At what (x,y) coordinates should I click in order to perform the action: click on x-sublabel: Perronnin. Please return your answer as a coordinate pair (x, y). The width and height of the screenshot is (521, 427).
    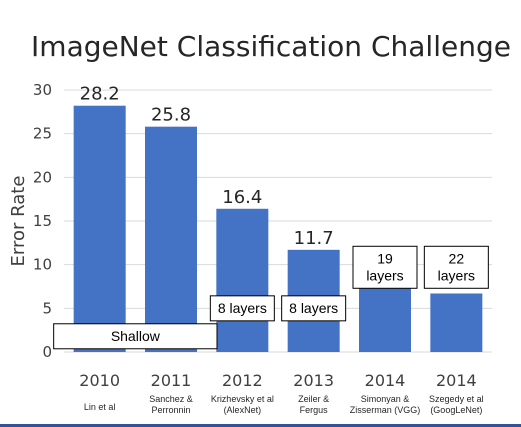
    Looking at the image, I should click on (170, 410).